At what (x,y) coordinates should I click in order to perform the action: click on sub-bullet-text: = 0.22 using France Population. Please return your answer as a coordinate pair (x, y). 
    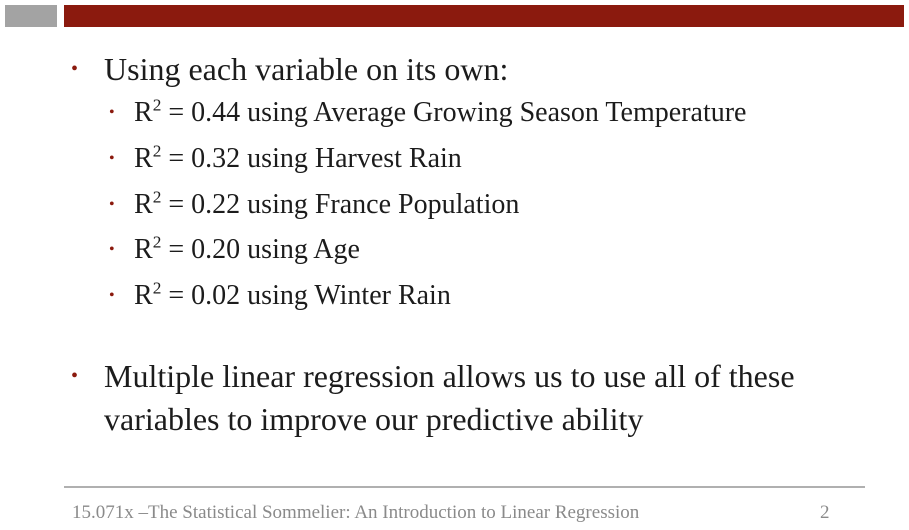
    Looking at the image, I should click on (340, 204).